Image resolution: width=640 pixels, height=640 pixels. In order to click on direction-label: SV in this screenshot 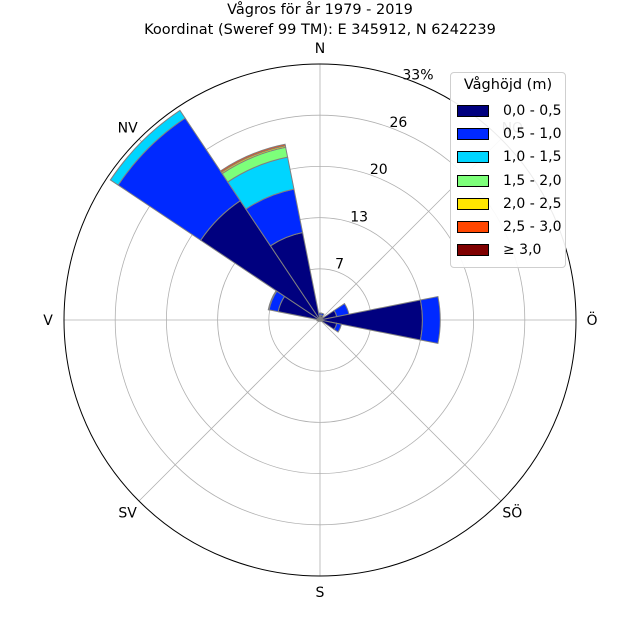, I will do `click(127, 513)`.